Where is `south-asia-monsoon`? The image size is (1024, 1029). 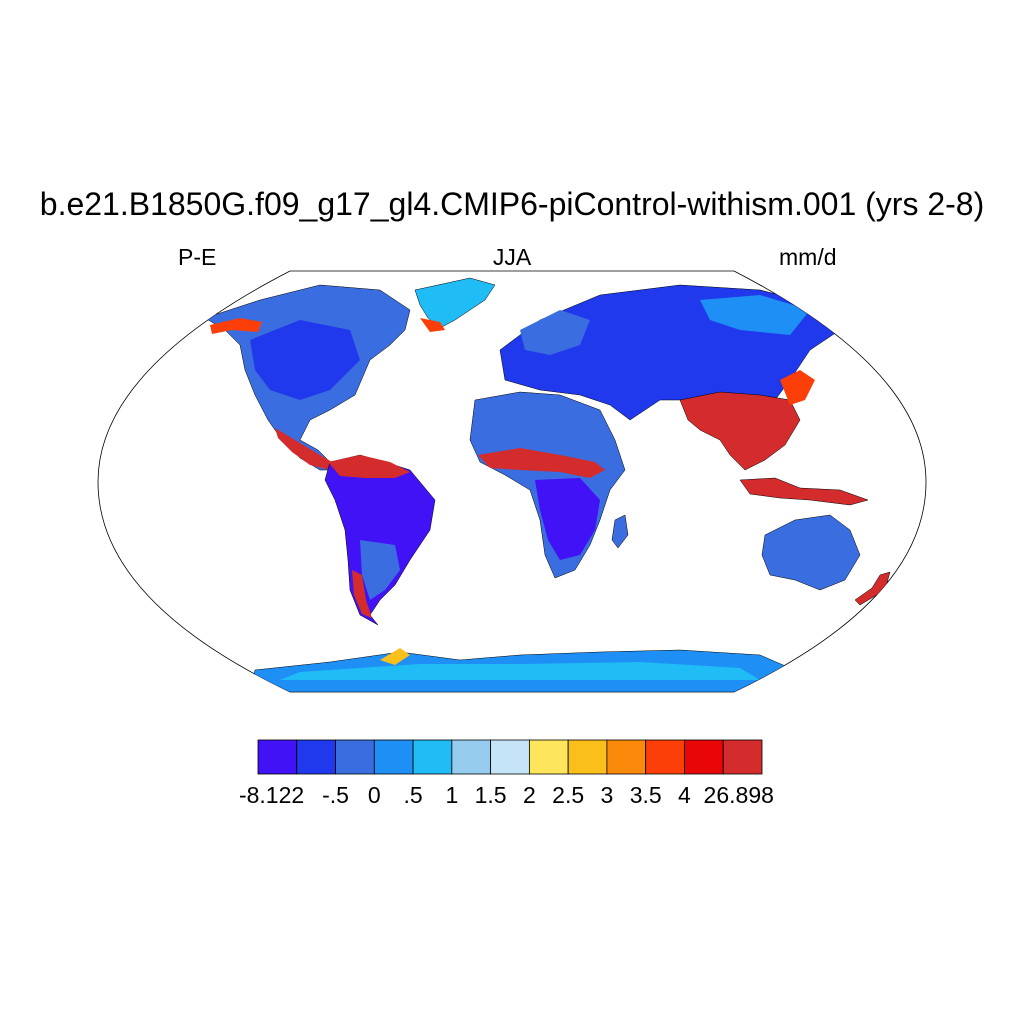 south-asia-monsoon is located at coordinates (740, 431).